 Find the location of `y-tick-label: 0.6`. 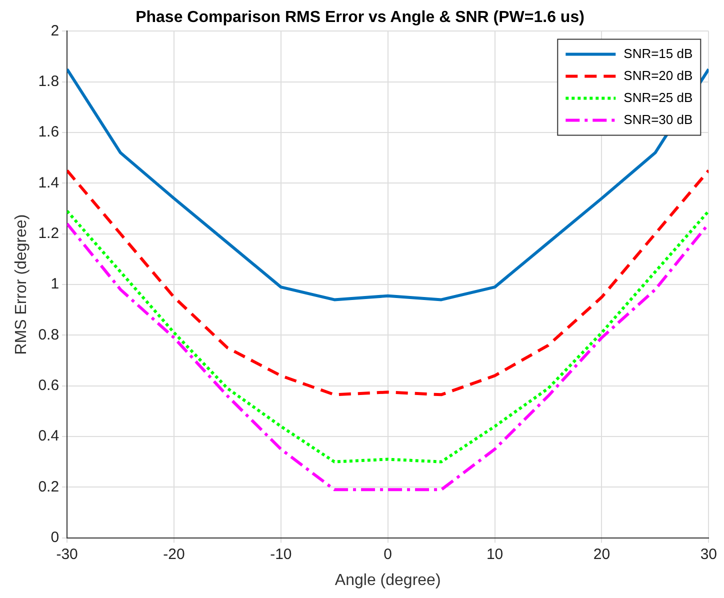

y-tick-label: 0.6 is located at coordinates (49, 385).